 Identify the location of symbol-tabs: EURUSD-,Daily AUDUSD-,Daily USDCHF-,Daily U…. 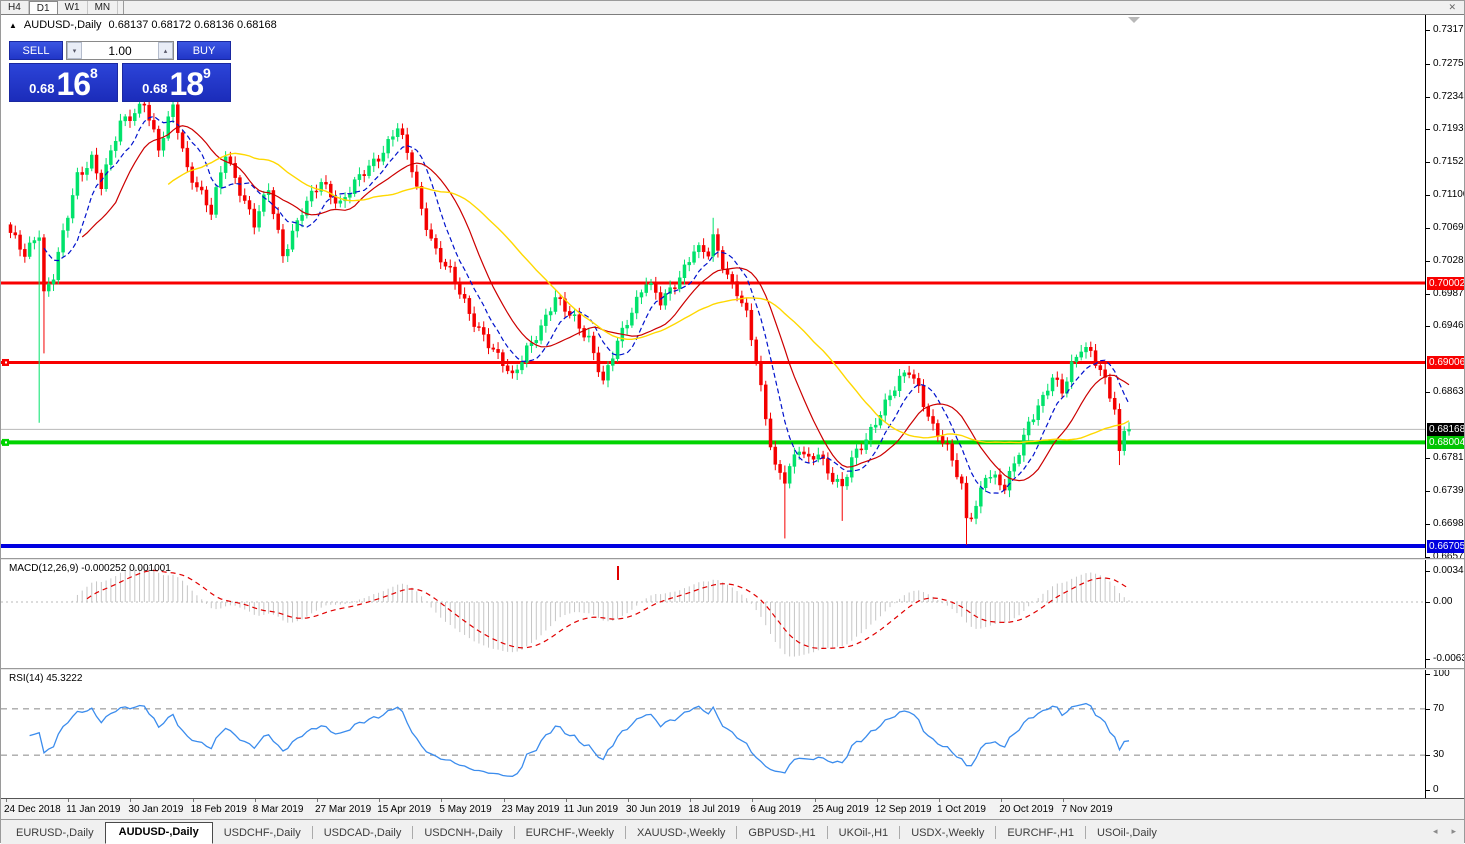
(586, 833).